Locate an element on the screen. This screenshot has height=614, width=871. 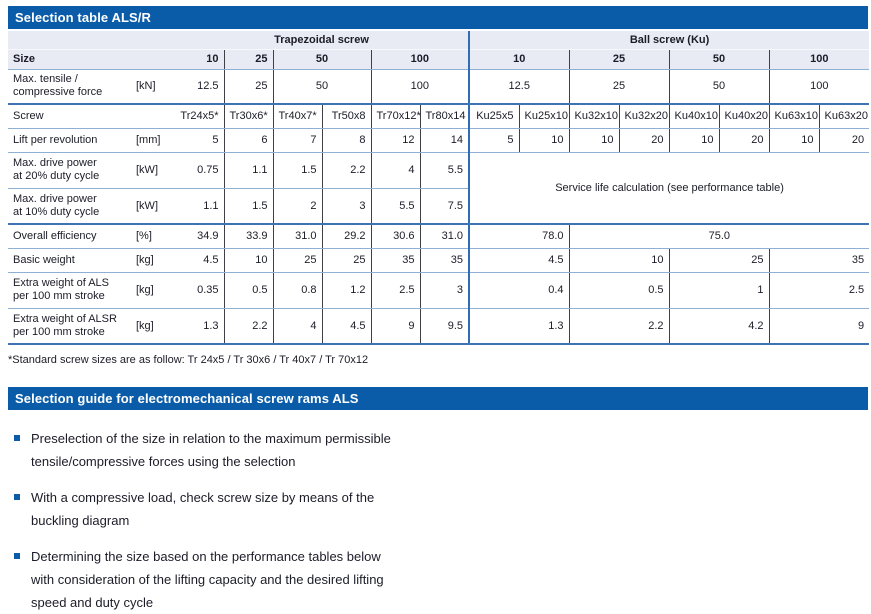
cell-screw-12: Ku63x10 is located at coordinates (794, 116).